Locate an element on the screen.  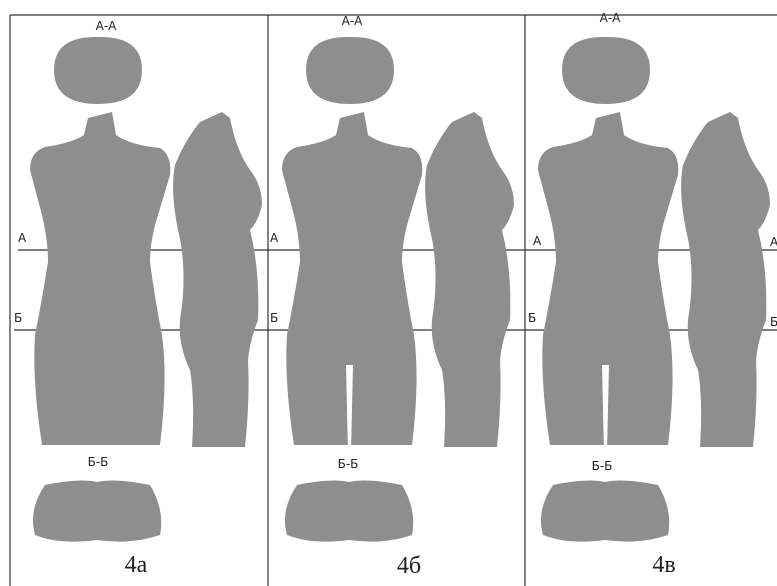
caption: 4в is located at coordinates (663, 565).